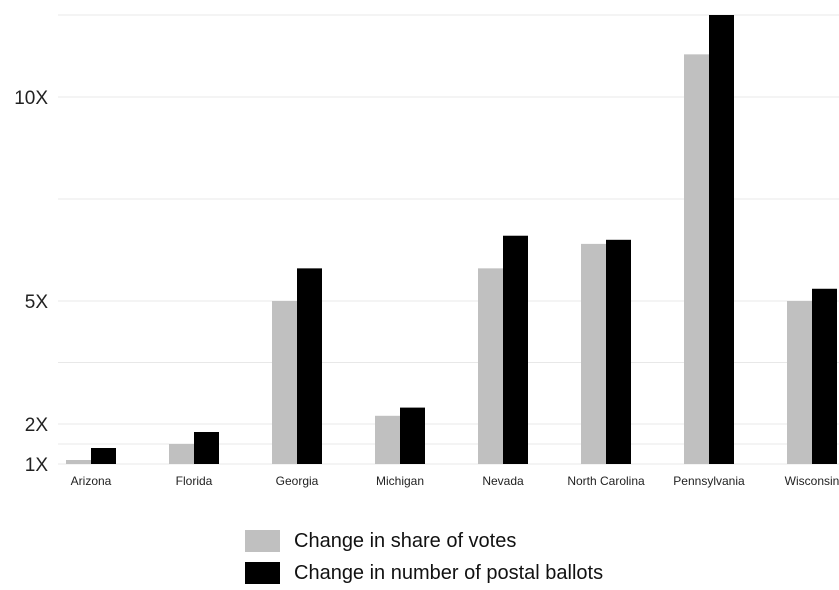 The width and height of the screenshot is (839, 590). Describe the element at coordinates (31, 282) in the screenshot. I see `y-axis-labels: 1X 2X 5X 10X` at that location.